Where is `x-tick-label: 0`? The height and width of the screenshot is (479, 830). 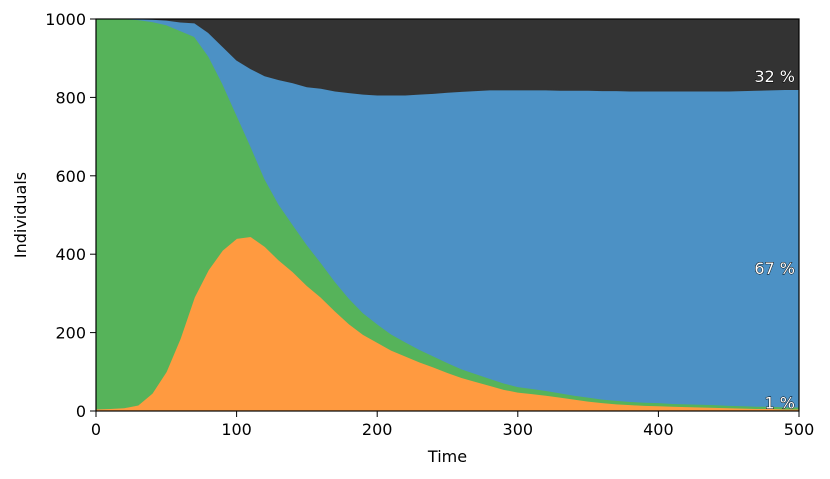
x-tick-label: 0 is located at coordinates (96, 429).